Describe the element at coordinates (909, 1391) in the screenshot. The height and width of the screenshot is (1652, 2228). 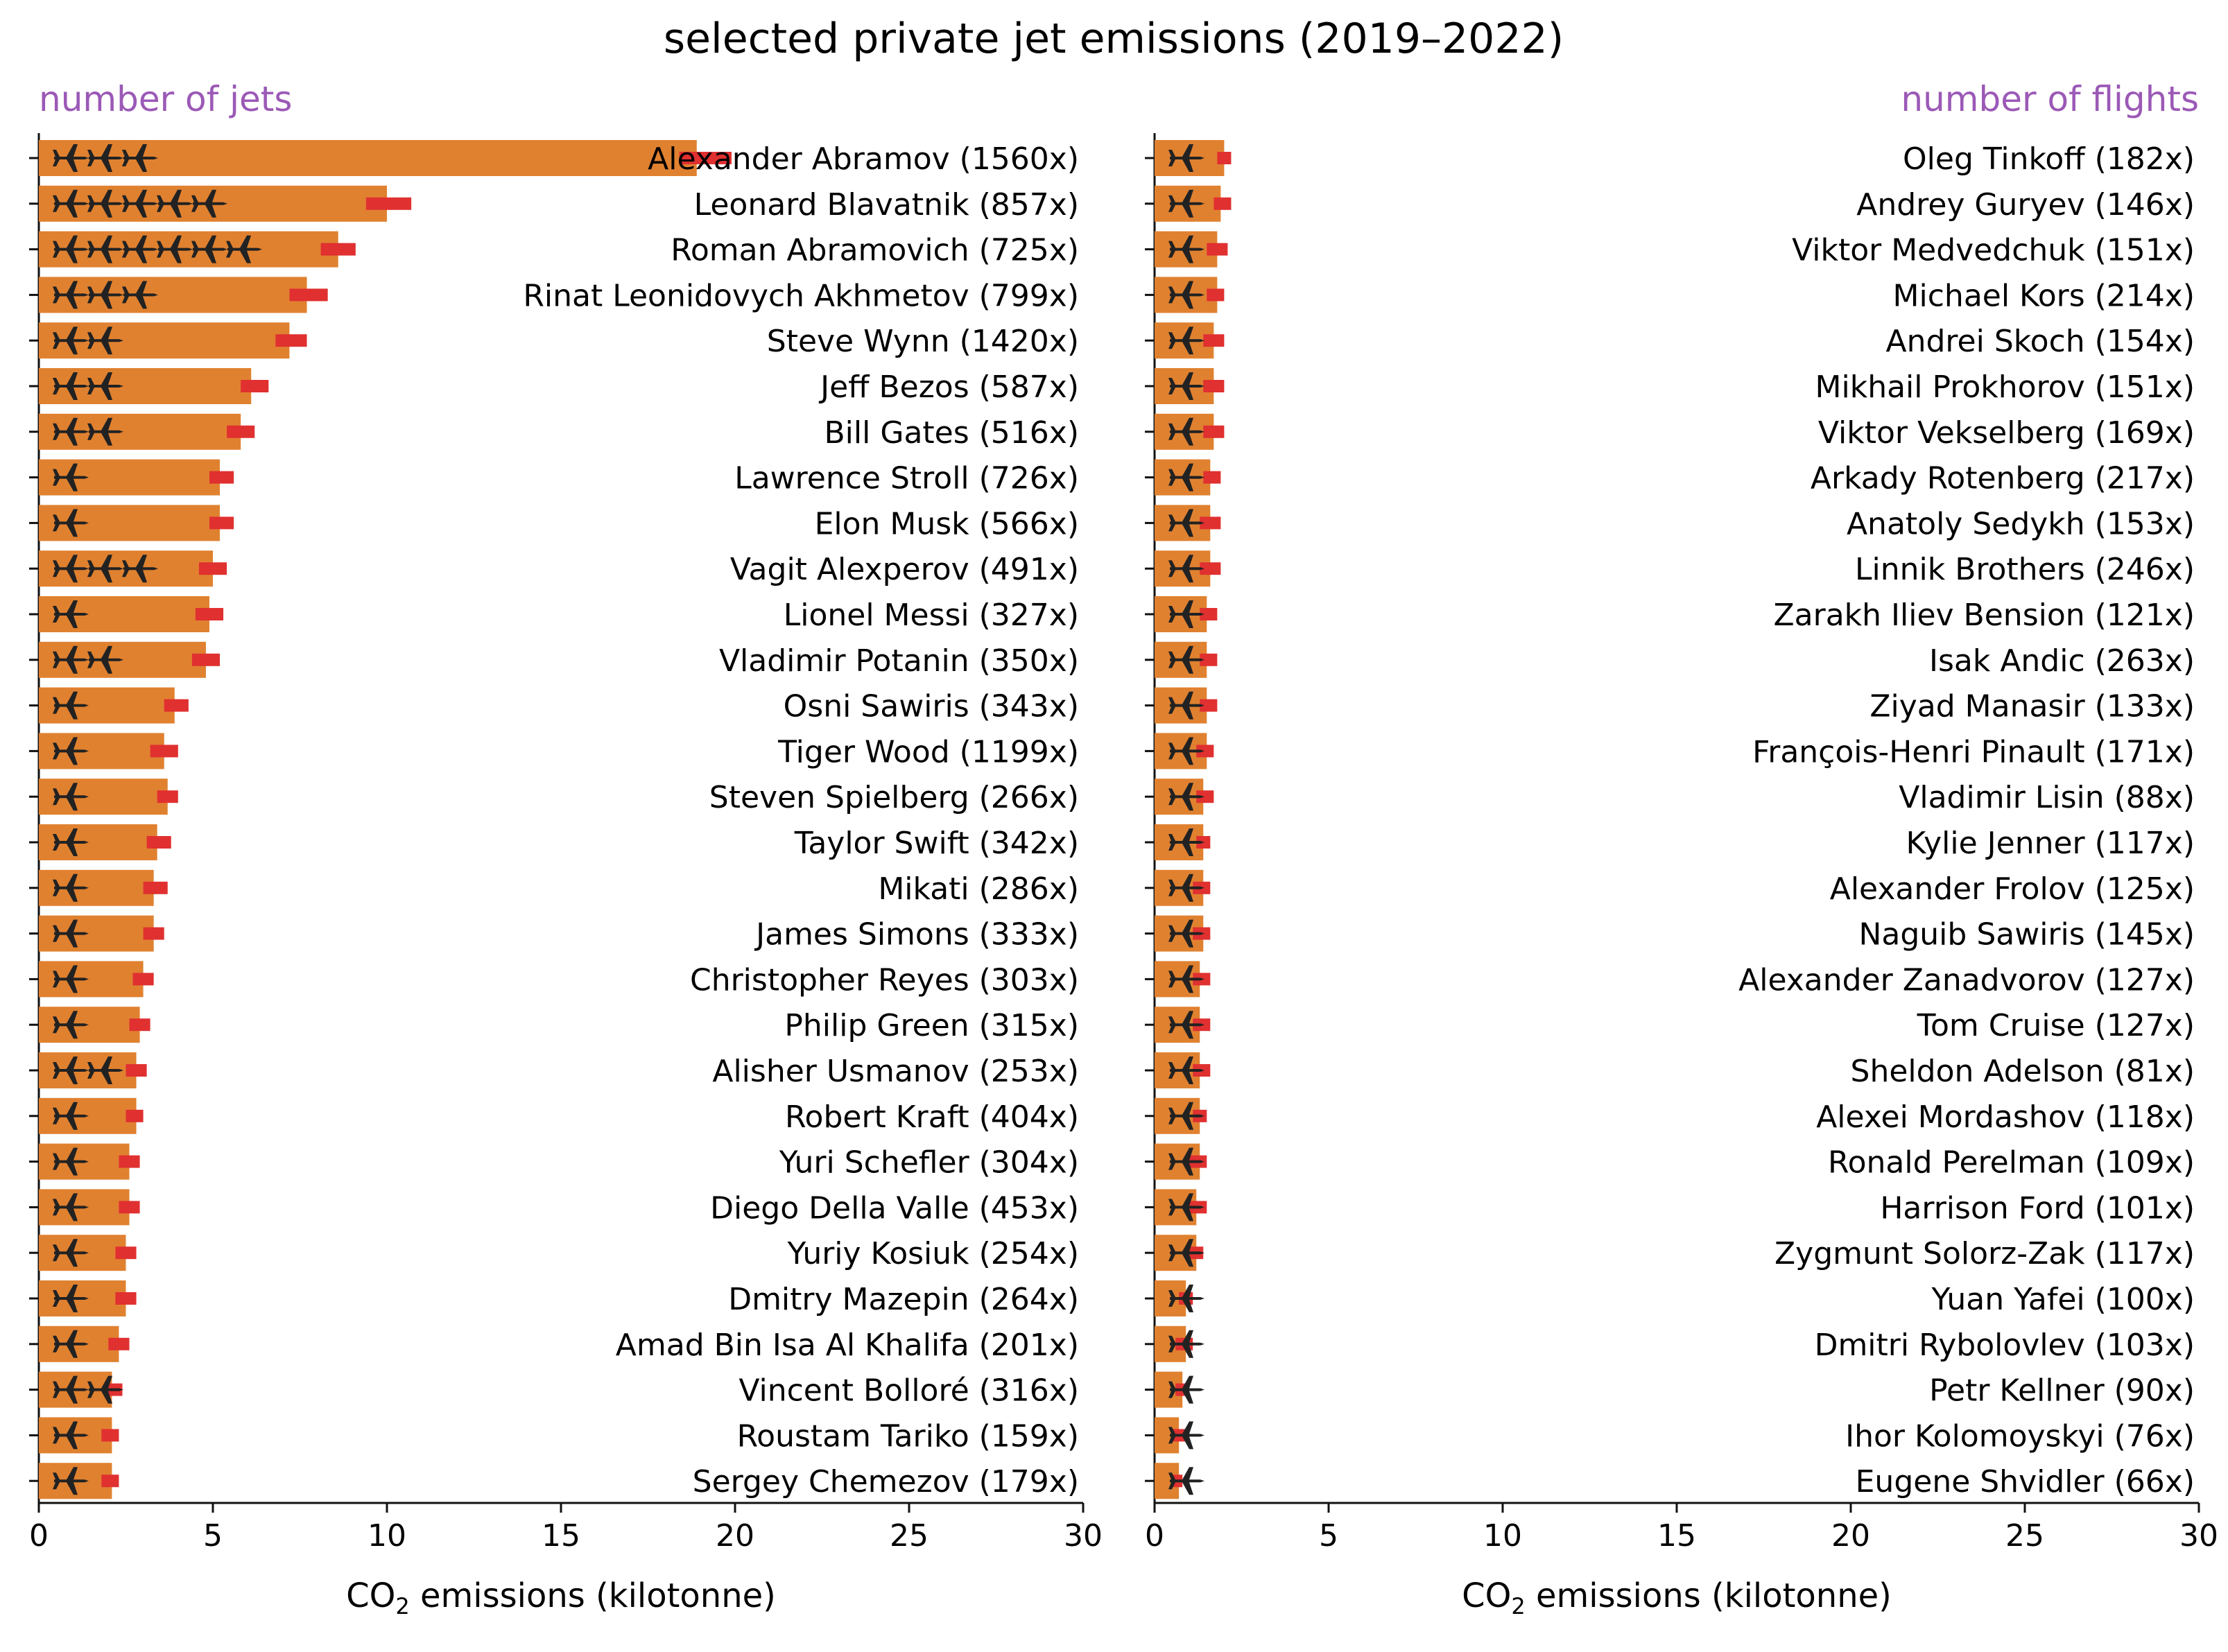
I see `bar-label: Vincent Bolloré (316x)` at that location.